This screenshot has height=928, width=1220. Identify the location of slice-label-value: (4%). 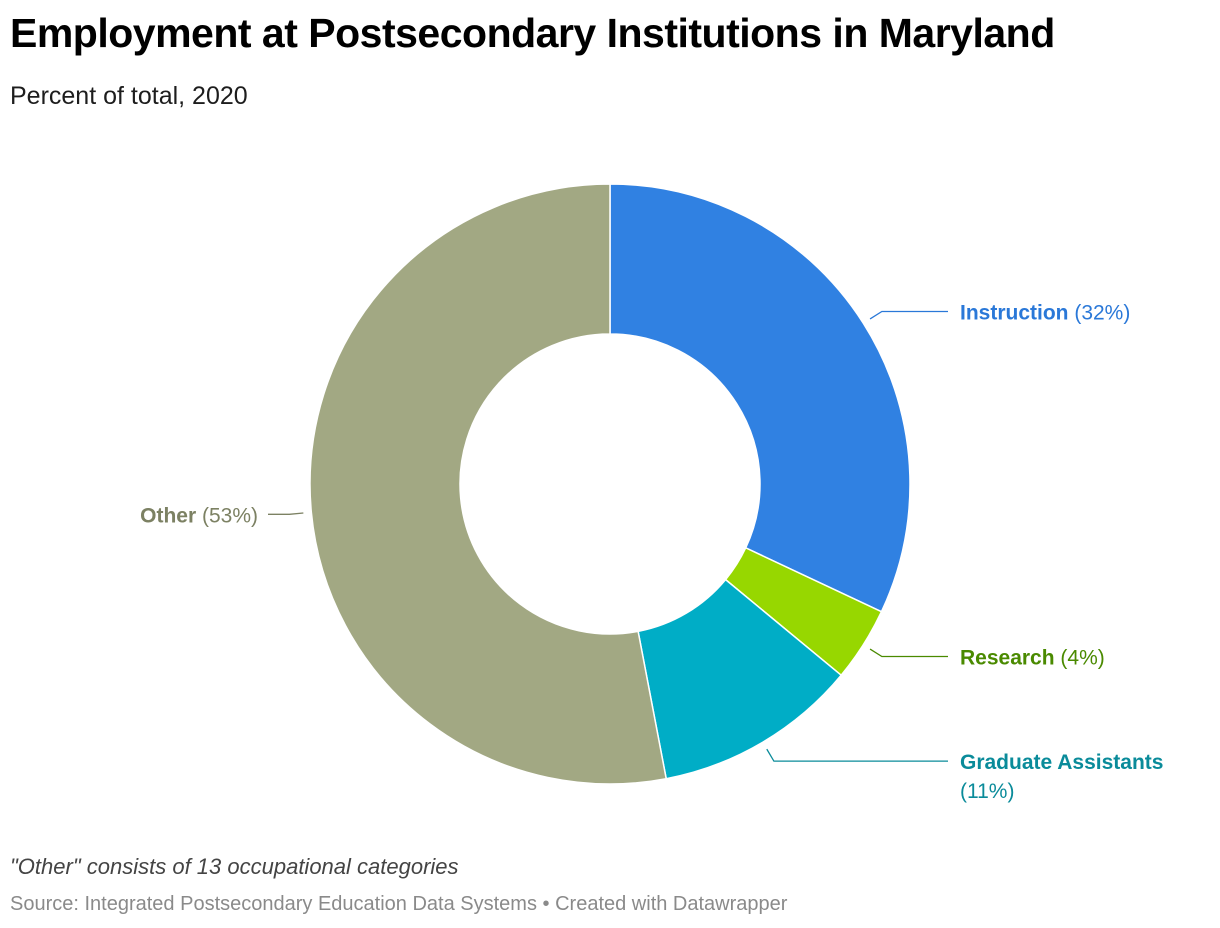
(1080, 658).